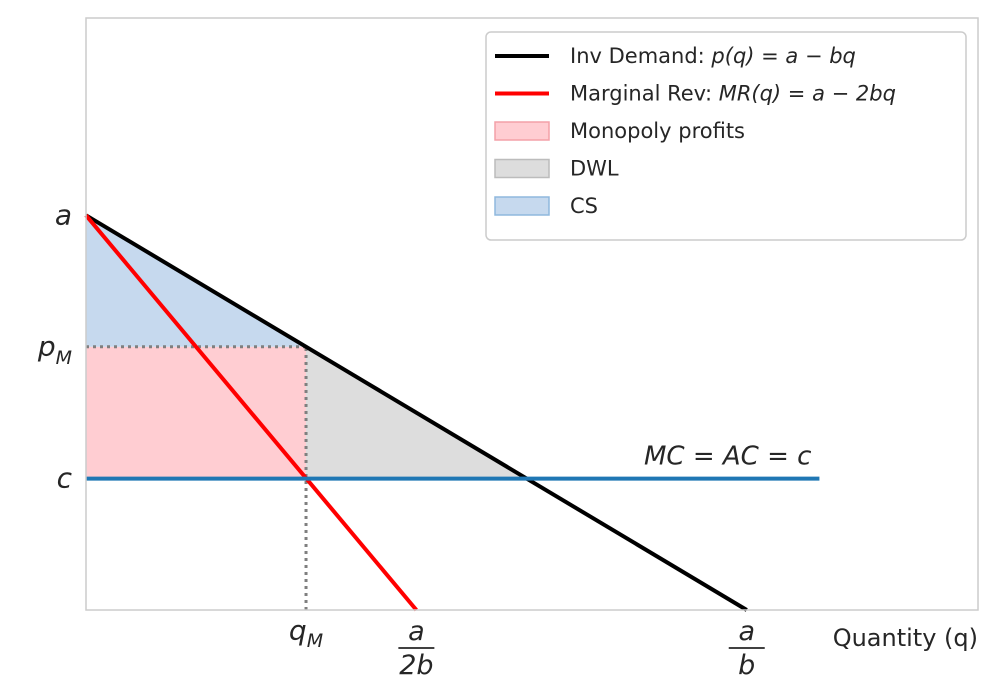  I want to click on legend-entry: Marginal Rev: MR(q) = a − 2bq, so click(695, 94).